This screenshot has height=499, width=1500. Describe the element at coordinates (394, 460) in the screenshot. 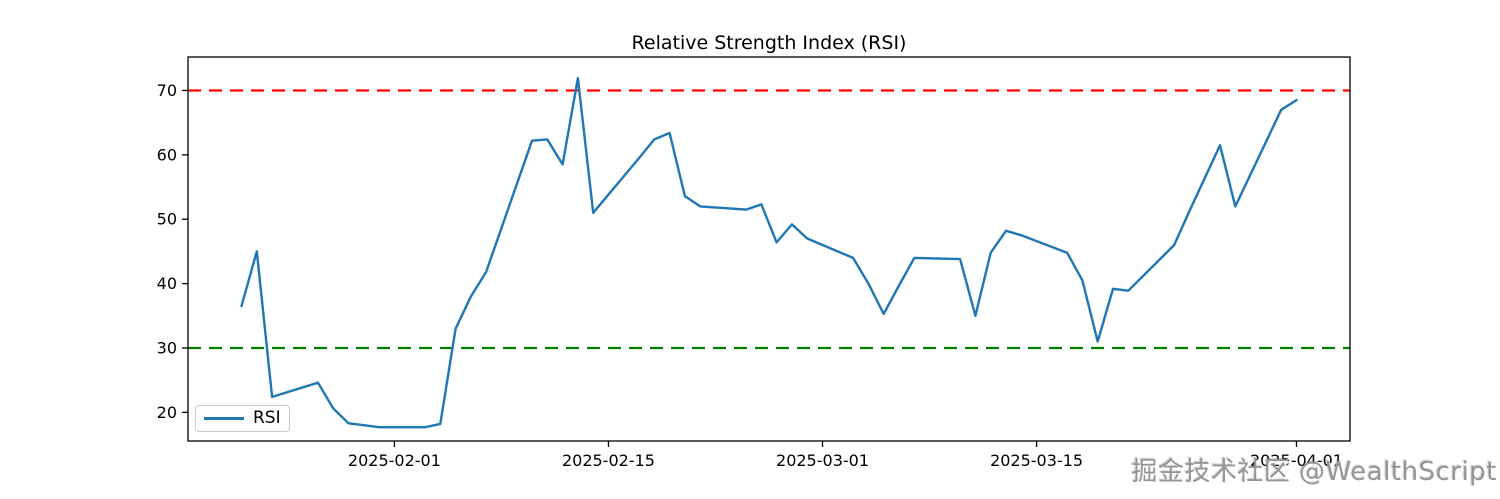

I see `x-axis-tick-label: 2025-02-01` at that location.